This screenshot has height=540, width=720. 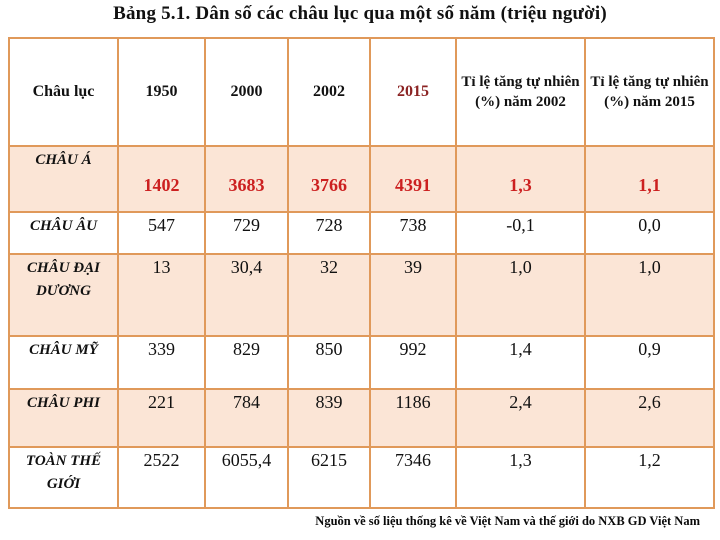 I want to click on table-cell: 4391, so click(x=413, y=179).